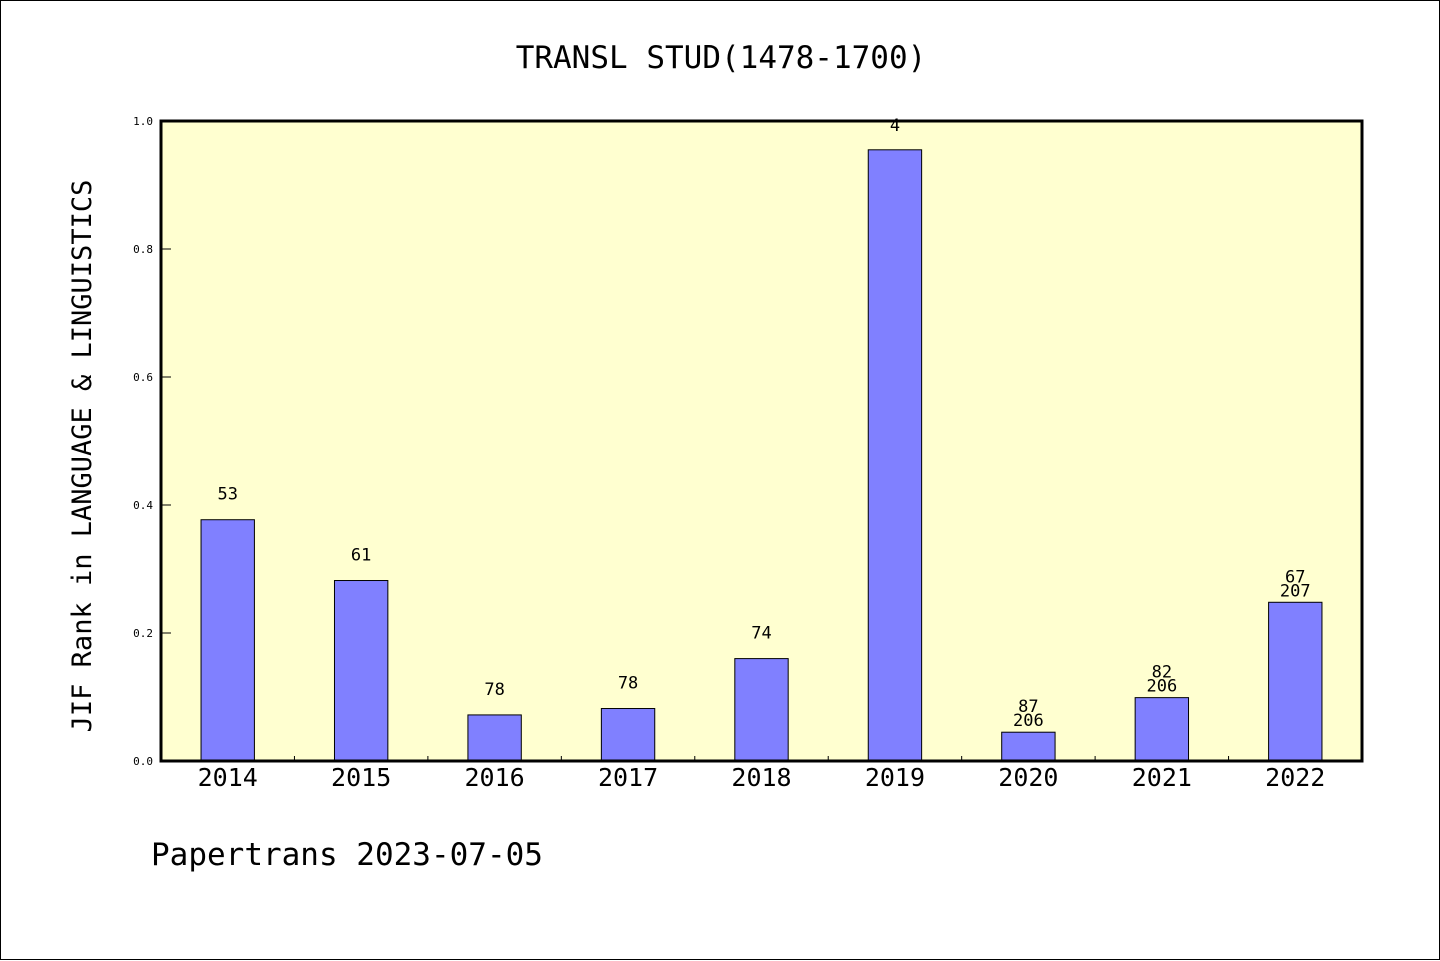 The image size is (1440, 961). What do you see at coordinates (143, 761) in the screenshot?
I see `y-tick-label-0.0: 0.0` at bounding box center [143, 761].